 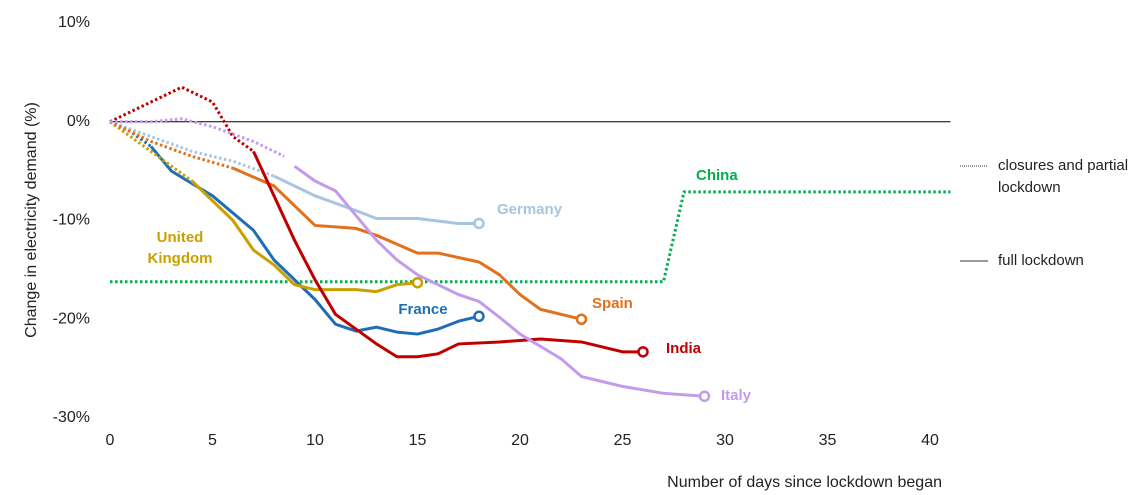 What do you see at coordinates (71, 220) in the screenshot?
I see `y-tick-label: -10%` at bounding box center [71, 220].